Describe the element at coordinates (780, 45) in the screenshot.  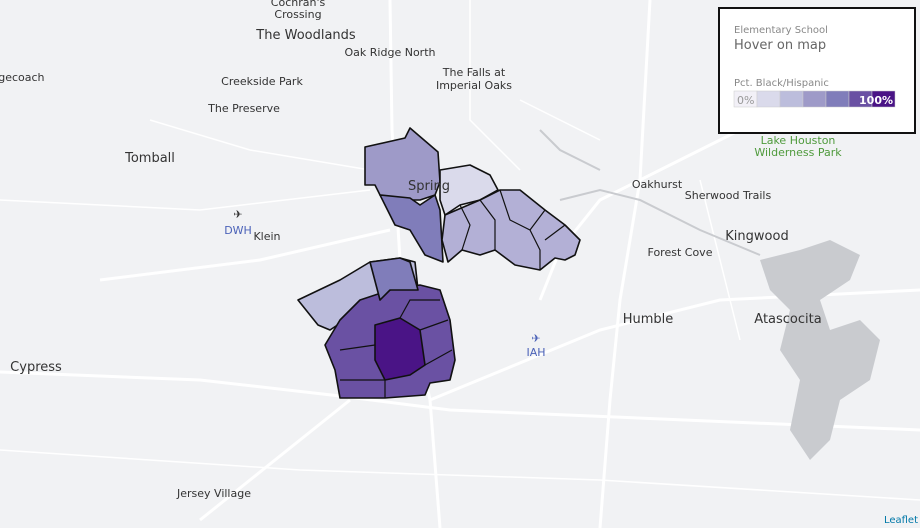
I see `legend-subtitle: Hover on map` at that location.